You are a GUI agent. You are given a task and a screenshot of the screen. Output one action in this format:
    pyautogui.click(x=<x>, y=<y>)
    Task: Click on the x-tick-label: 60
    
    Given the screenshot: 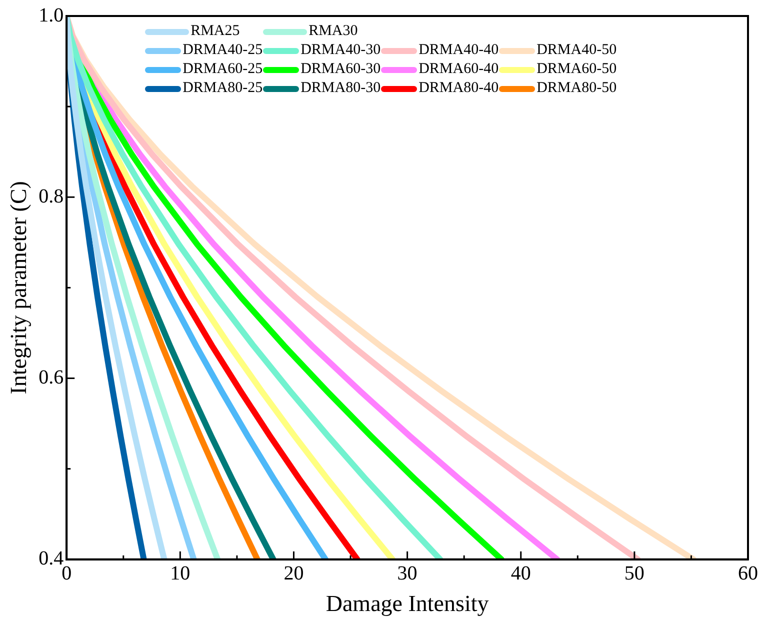 What is the action you would take?
    pyautogui.click(x=748, y=573)
    